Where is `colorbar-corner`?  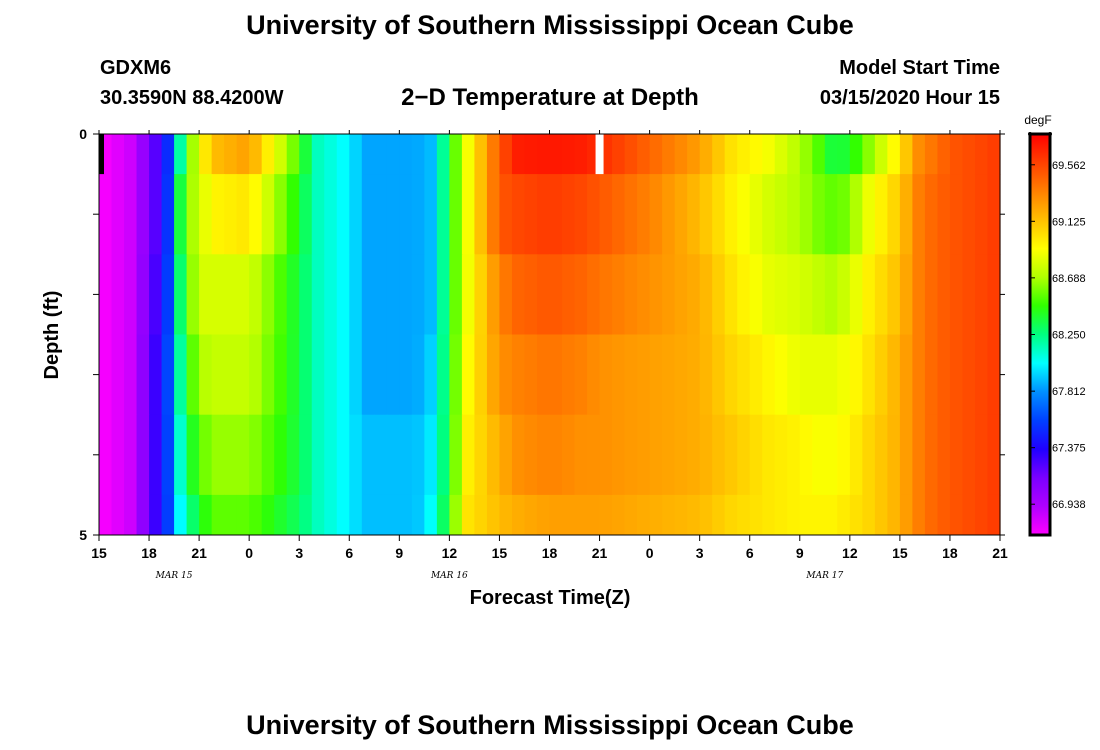 colorbar-corner is located at coordinates (1050, 134).